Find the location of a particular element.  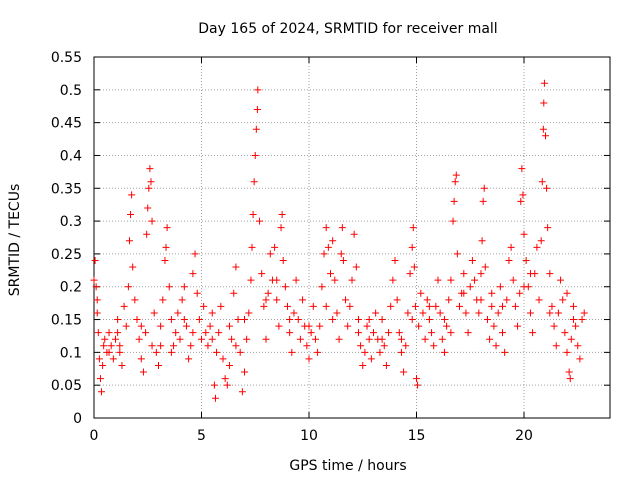

x-tick-label: 10 is located at coordinates (309, 436).